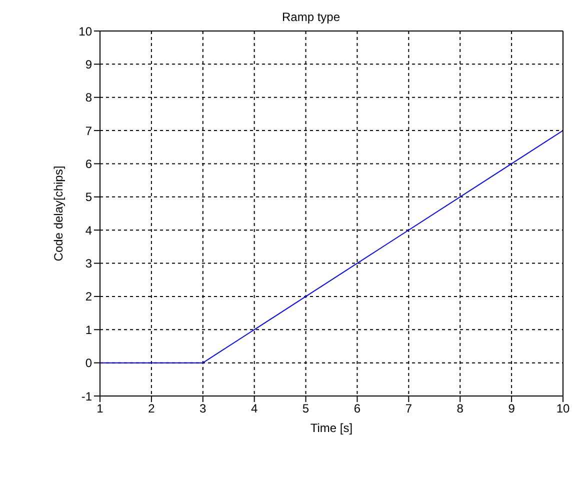 The height and width of the screenshot is (489, 586). Describe the element at coordinates (512, 409) in the screenshot. I see `x-tick-label: 9` at that location.